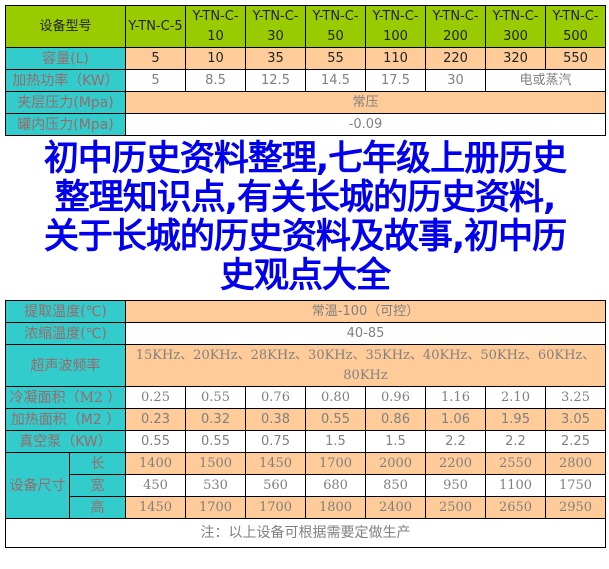 The image size is (609, 569). I want to click on cell: 1500, so click(215, 463).